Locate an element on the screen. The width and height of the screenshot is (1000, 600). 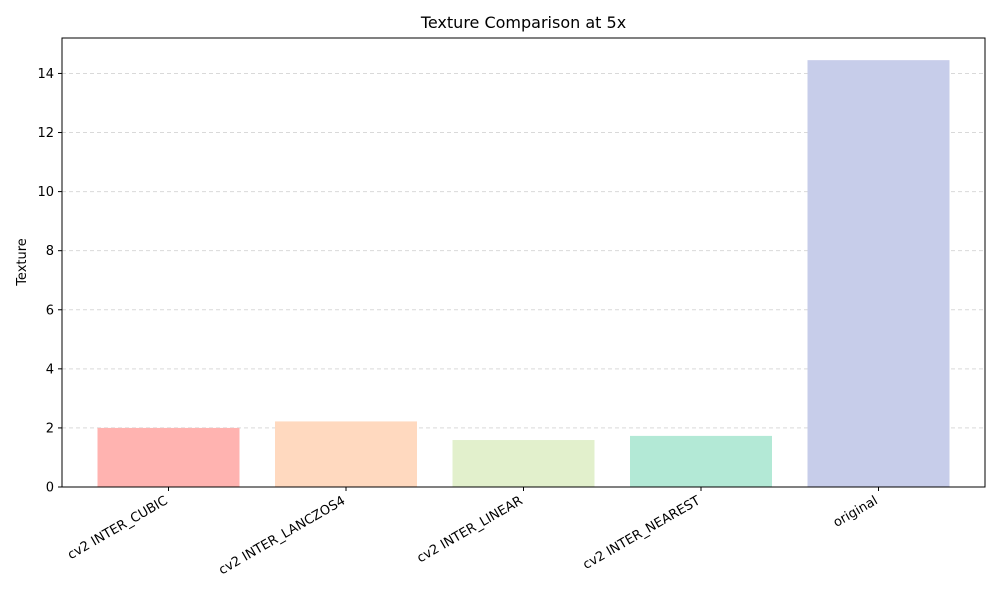
y-tick-label: 2 is located at coordinates (50, 428).